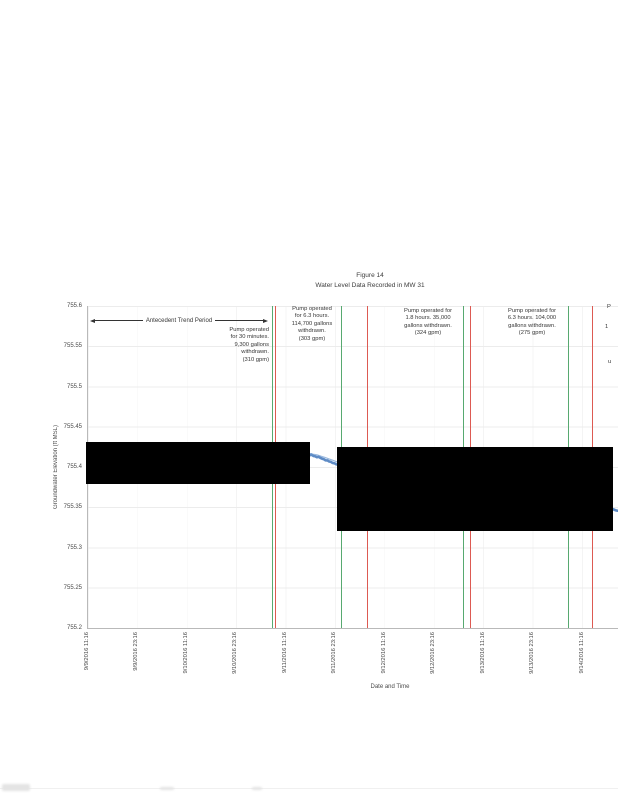  I want to click on figure-number: Figure 14, so click(370, 275).